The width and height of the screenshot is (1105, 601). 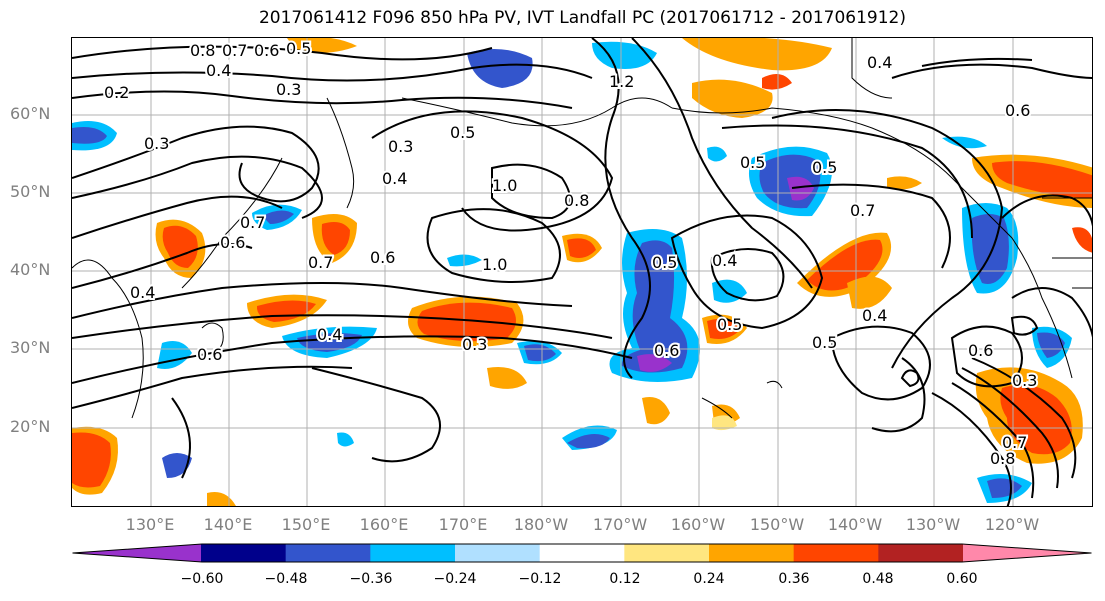 I want to click on contour-label: 0.2, so click(x=116, y=92).